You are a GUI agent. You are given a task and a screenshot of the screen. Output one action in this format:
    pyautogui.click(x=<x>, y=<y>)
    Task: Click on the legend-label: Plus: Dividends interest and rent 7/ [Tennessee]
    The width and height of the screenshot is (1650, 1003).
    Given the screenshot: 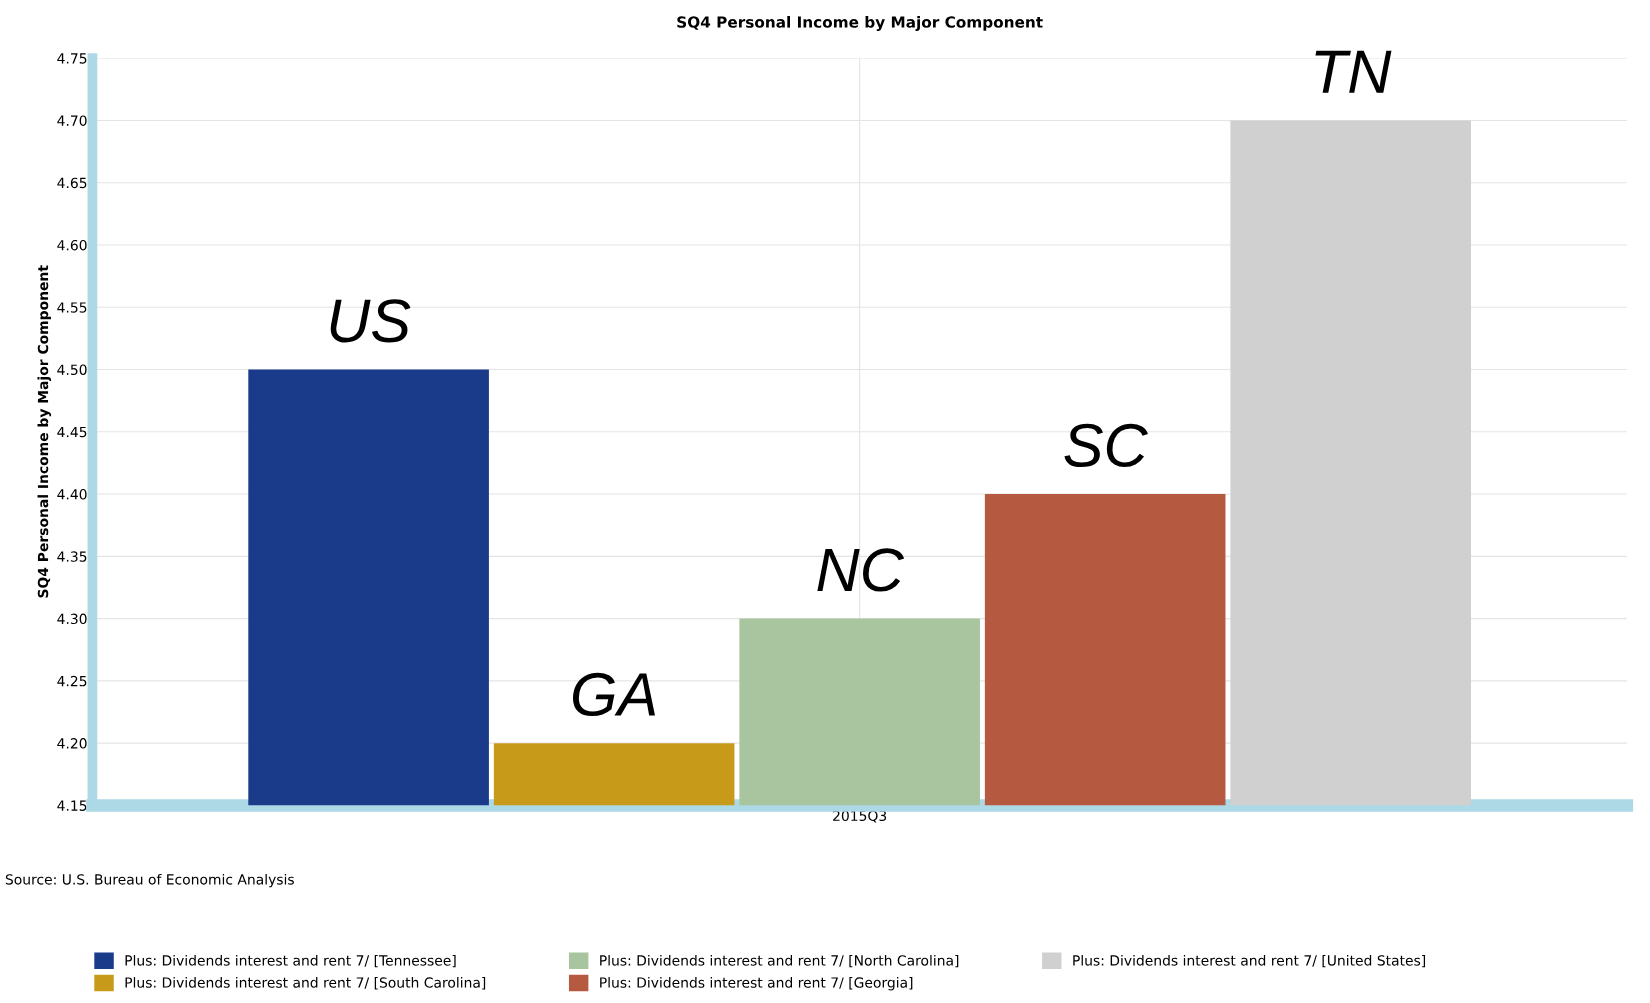 What is the action you would take?
    pyautogui.click(x=290, y=961)
    